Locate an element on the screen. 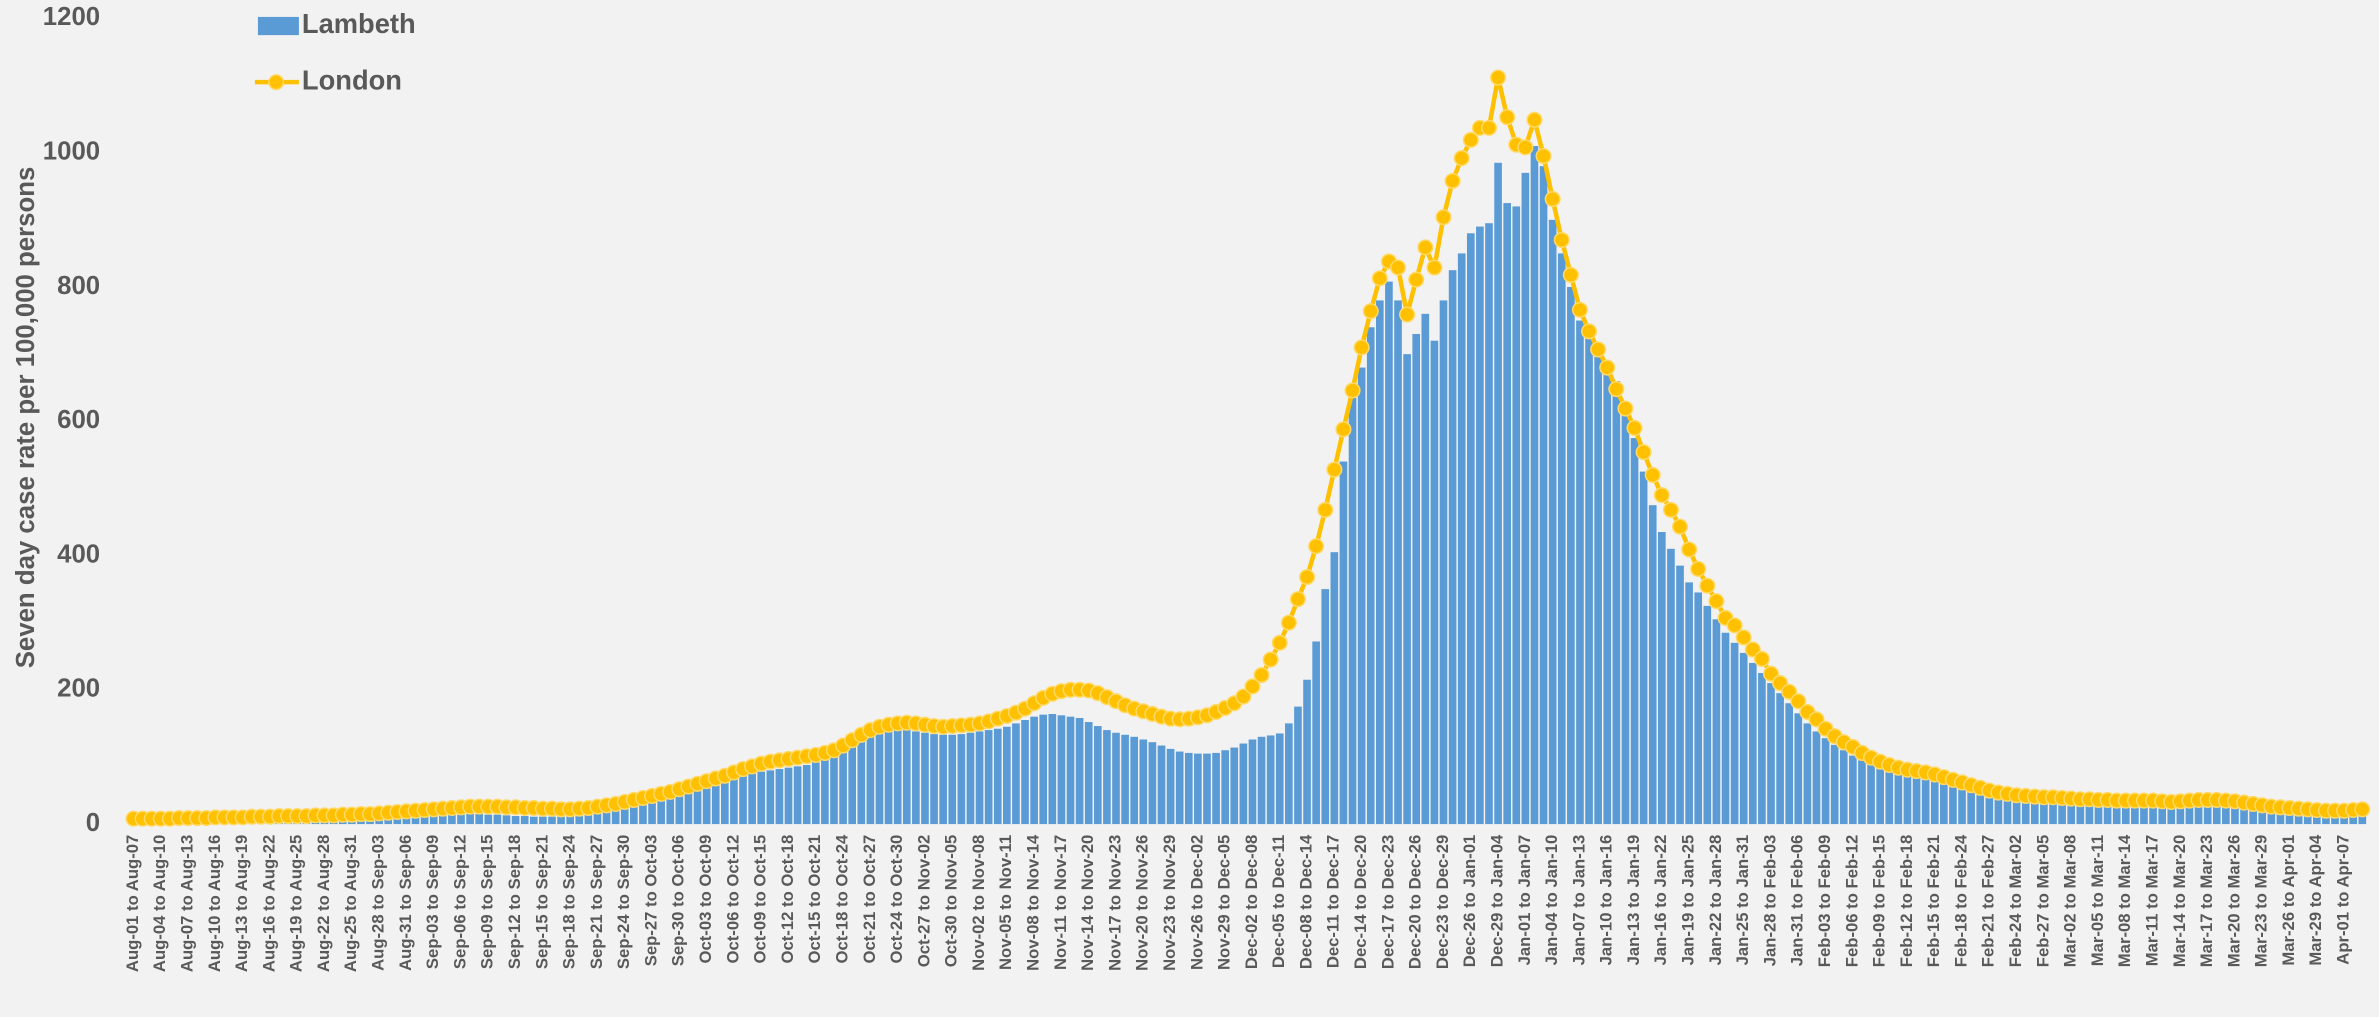 The image size is (2379, 1017). x-tick-label: Dec-23 to Dec-29 is located at coordinates (1442, 902).